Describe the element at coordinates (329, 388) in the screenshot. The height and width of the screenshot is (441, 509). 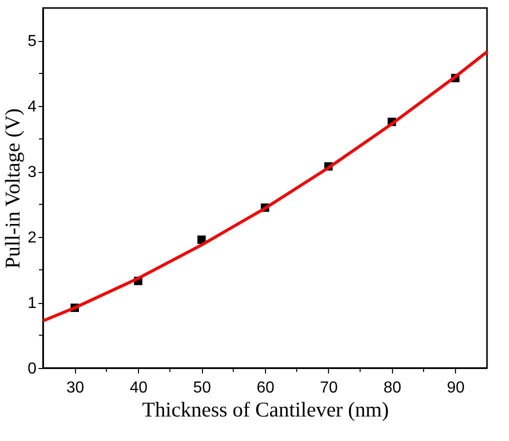
I see `x-tick-label: 70` at that location.